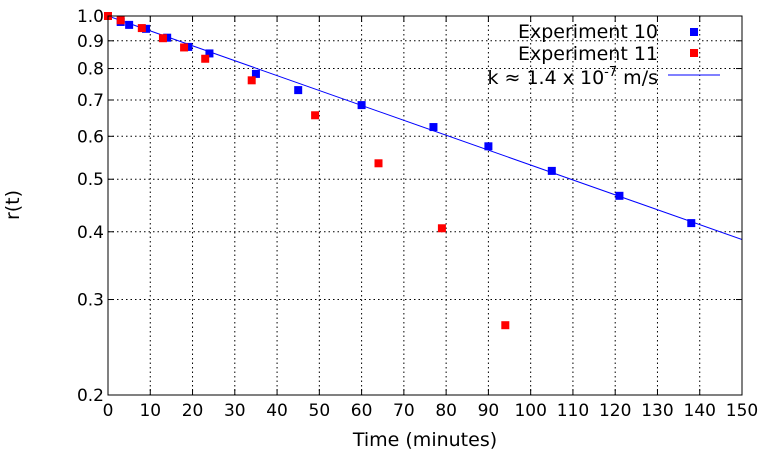 The height and width of the screenshot is (456, 766). I want to click on x-tick-label: 20, so click(193, 411).